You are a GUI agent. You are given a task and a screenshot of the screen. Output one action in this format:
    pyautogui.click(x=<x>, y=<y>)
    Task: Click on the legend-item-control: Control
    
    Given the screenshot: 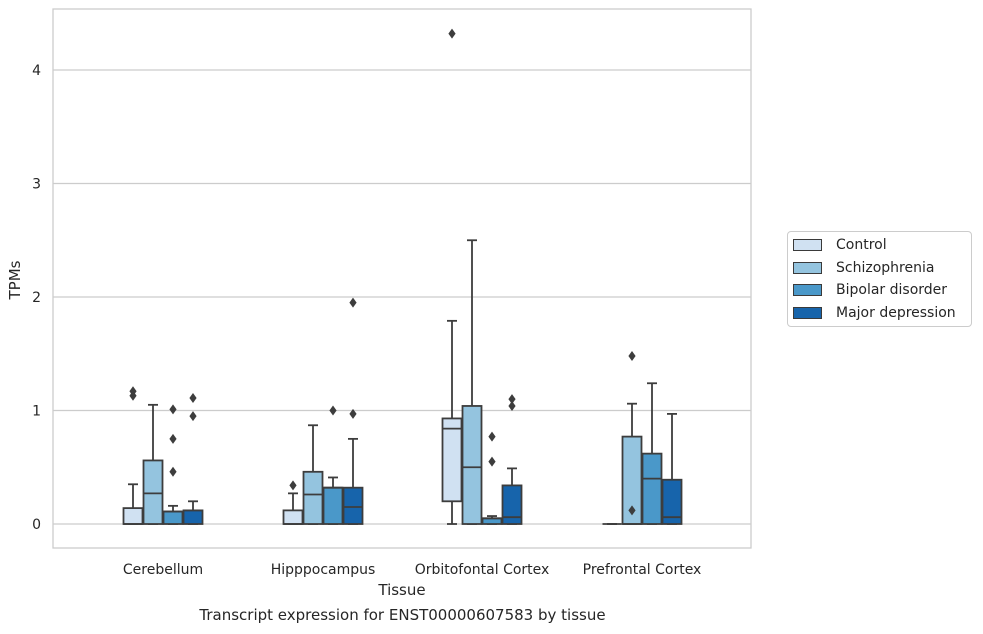 What is the action you would take?
    pyautogui.click(x=840, y=245)
    